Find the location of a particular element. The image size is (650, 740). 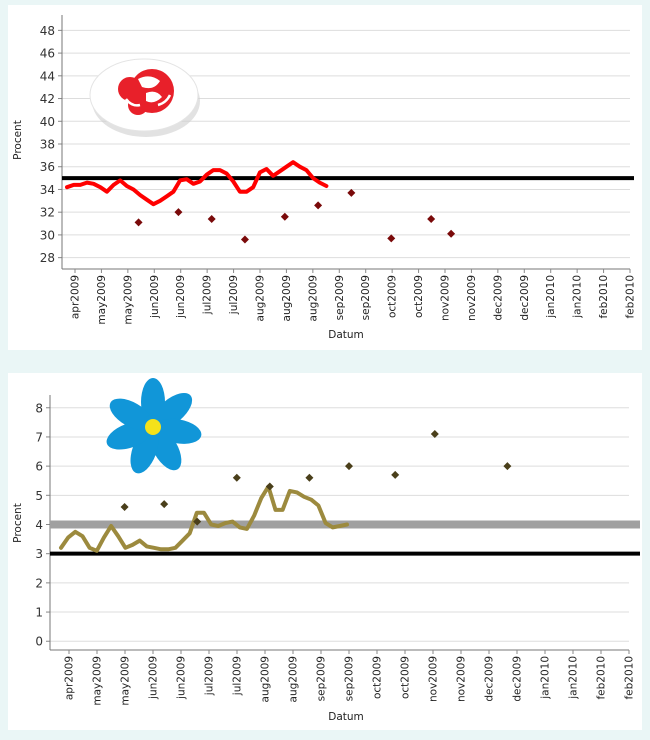

y-tick-label: 32 is located at coordinates (47, 213).